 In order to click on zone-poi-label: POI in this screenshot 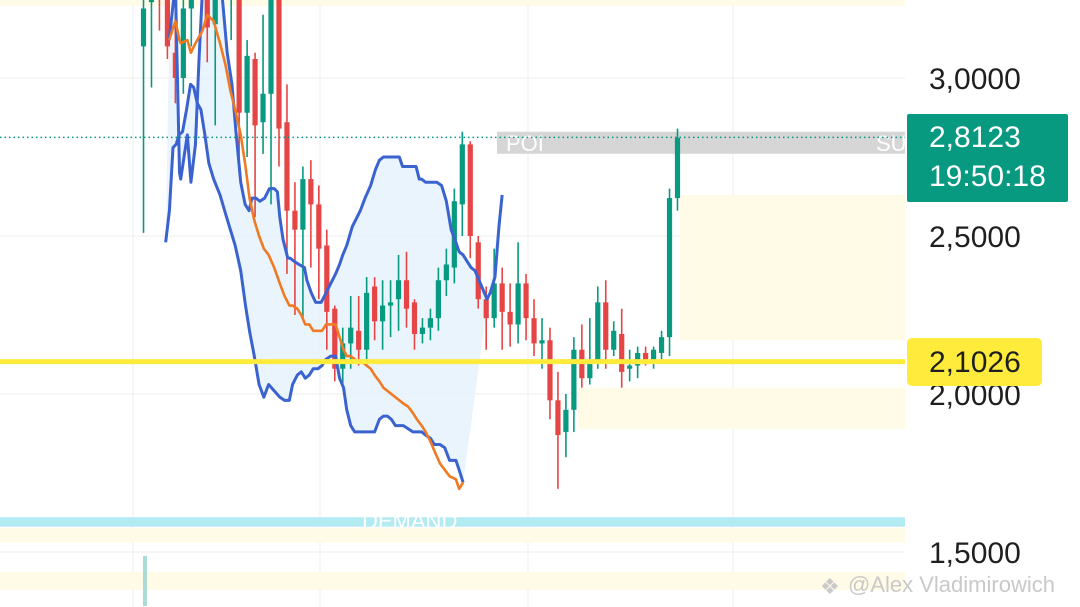, I will do `click(525, 143)`.